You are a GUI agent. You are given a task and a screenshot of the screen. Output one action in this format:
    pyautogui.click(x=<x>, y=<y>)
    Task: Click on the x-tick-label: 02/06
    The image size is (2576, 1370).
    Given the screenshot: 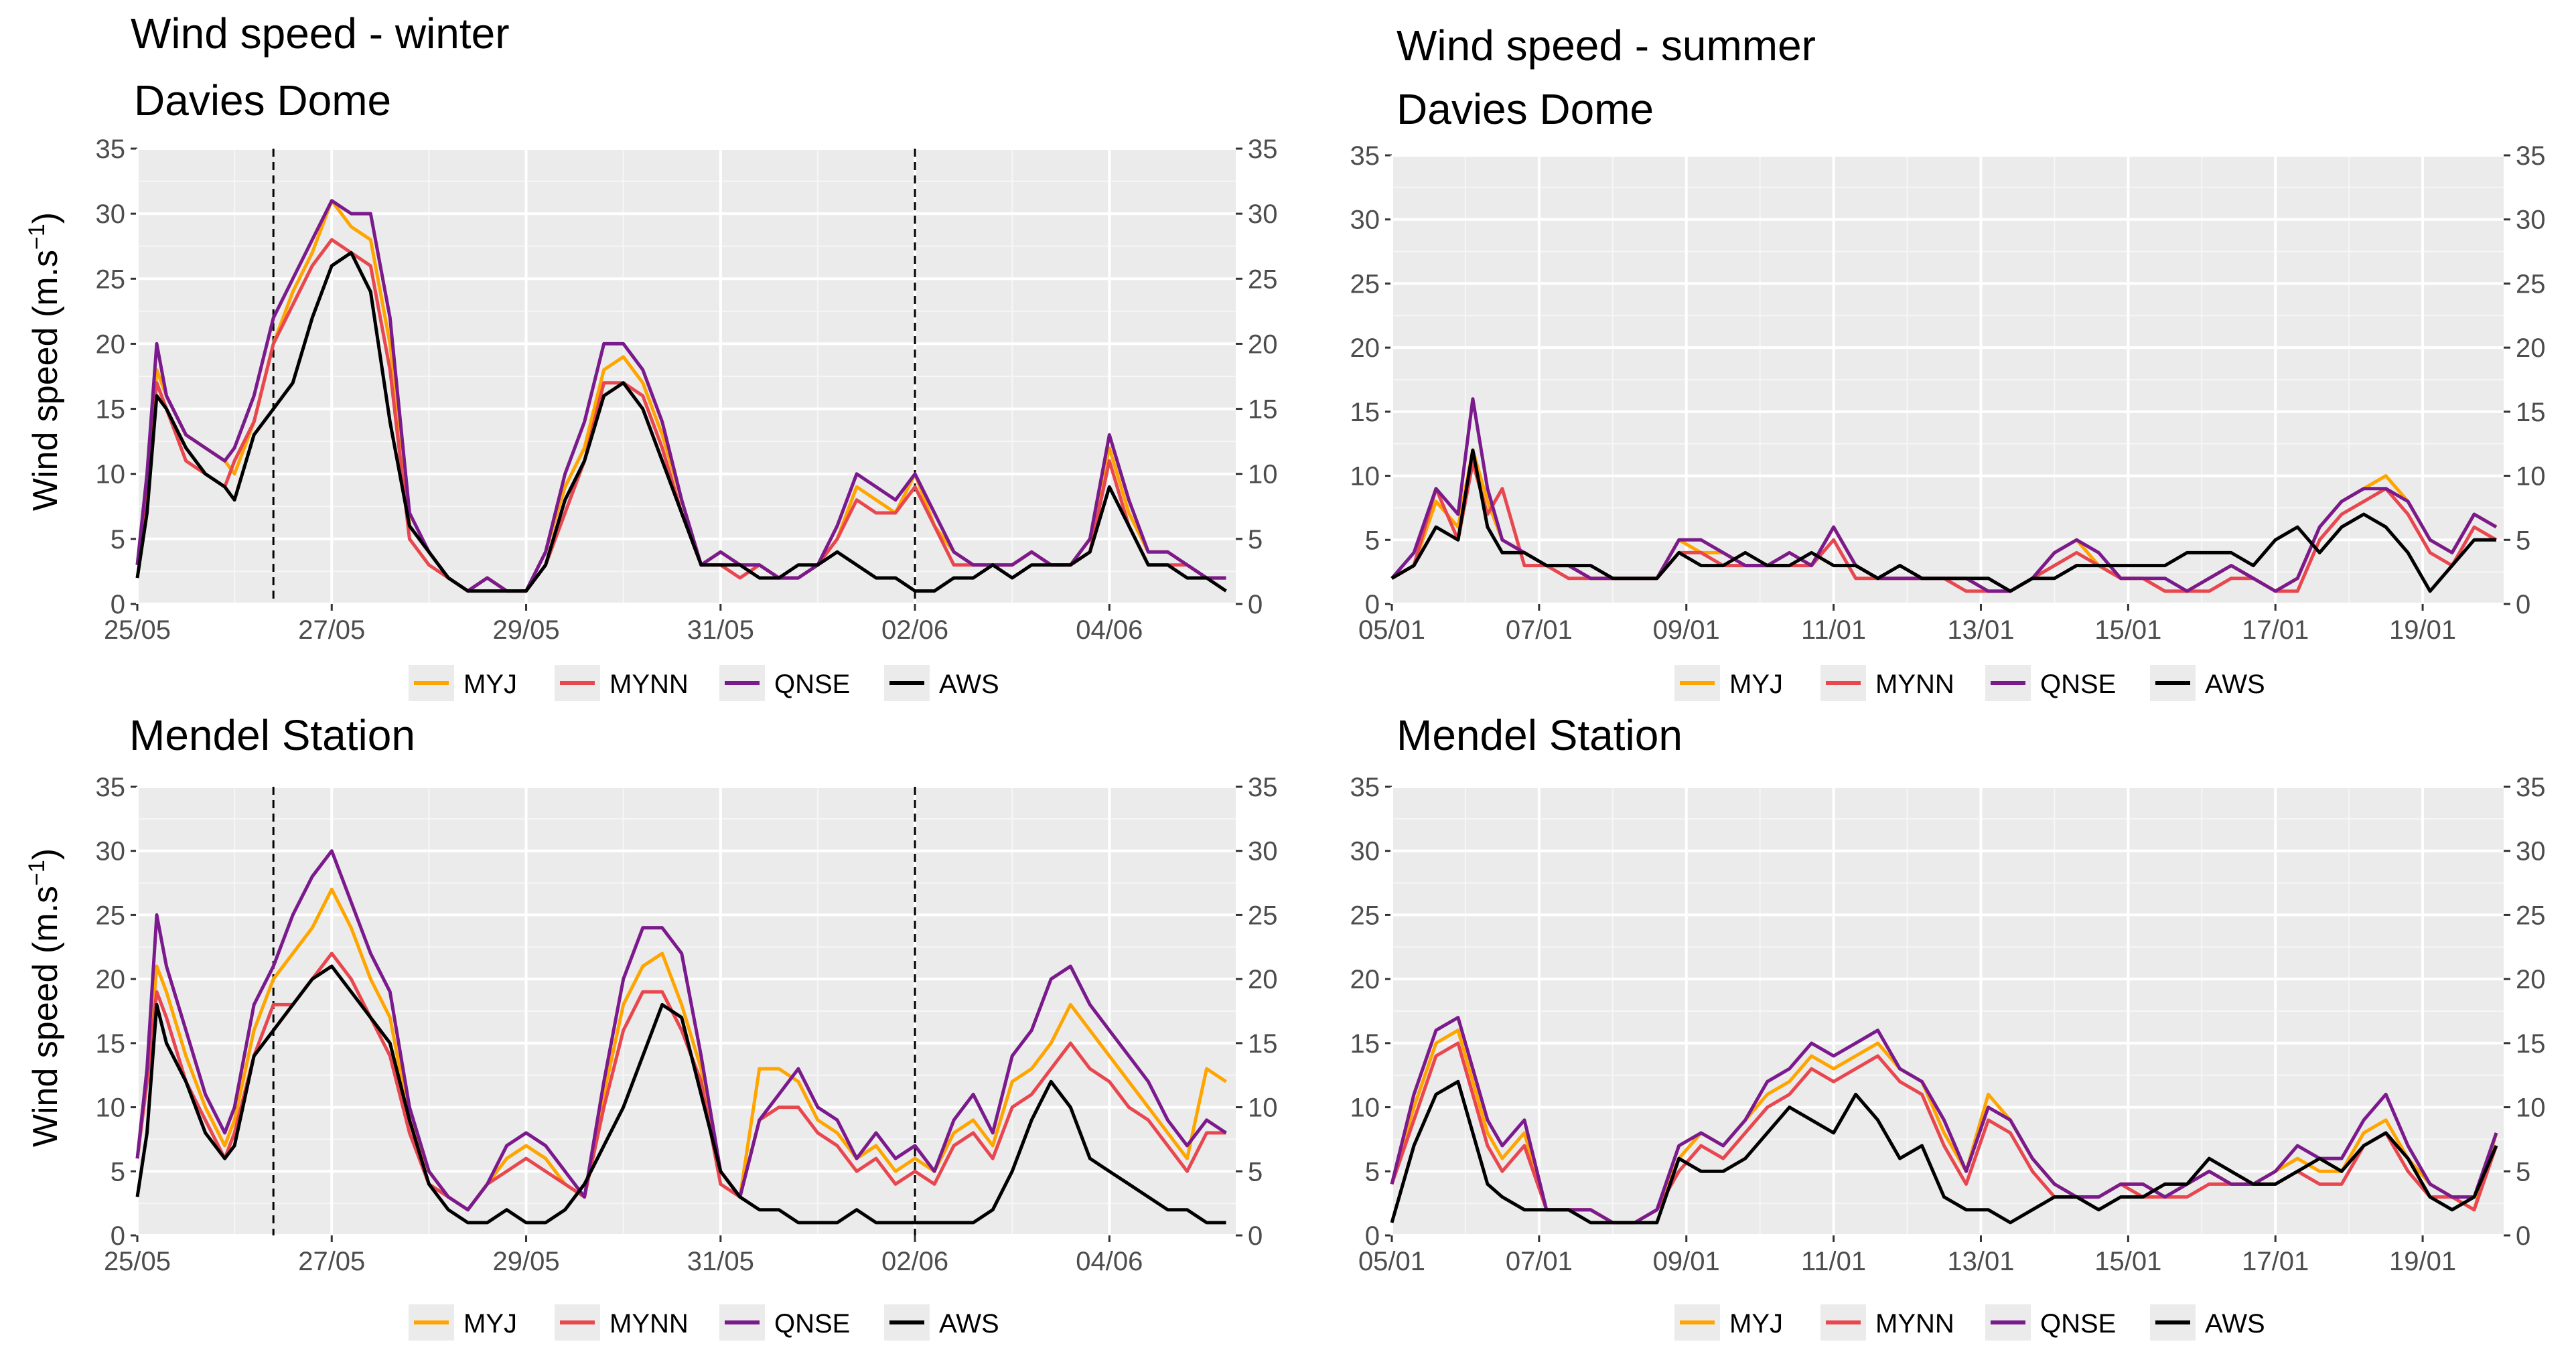 What is the action you would take?
    pyautogui.click(x=914, y=630)
    